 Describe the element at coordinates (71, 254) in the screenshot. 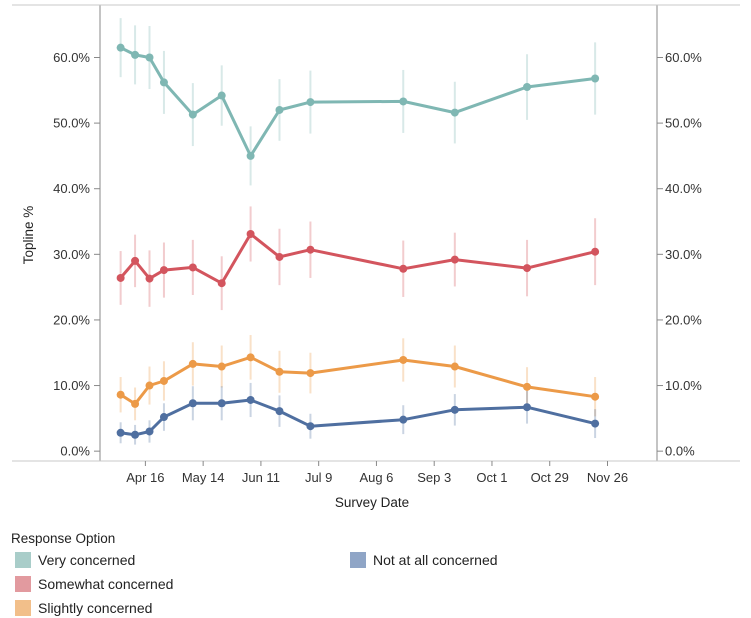

I see `y-tick-label-left: 30.0%` at that location.